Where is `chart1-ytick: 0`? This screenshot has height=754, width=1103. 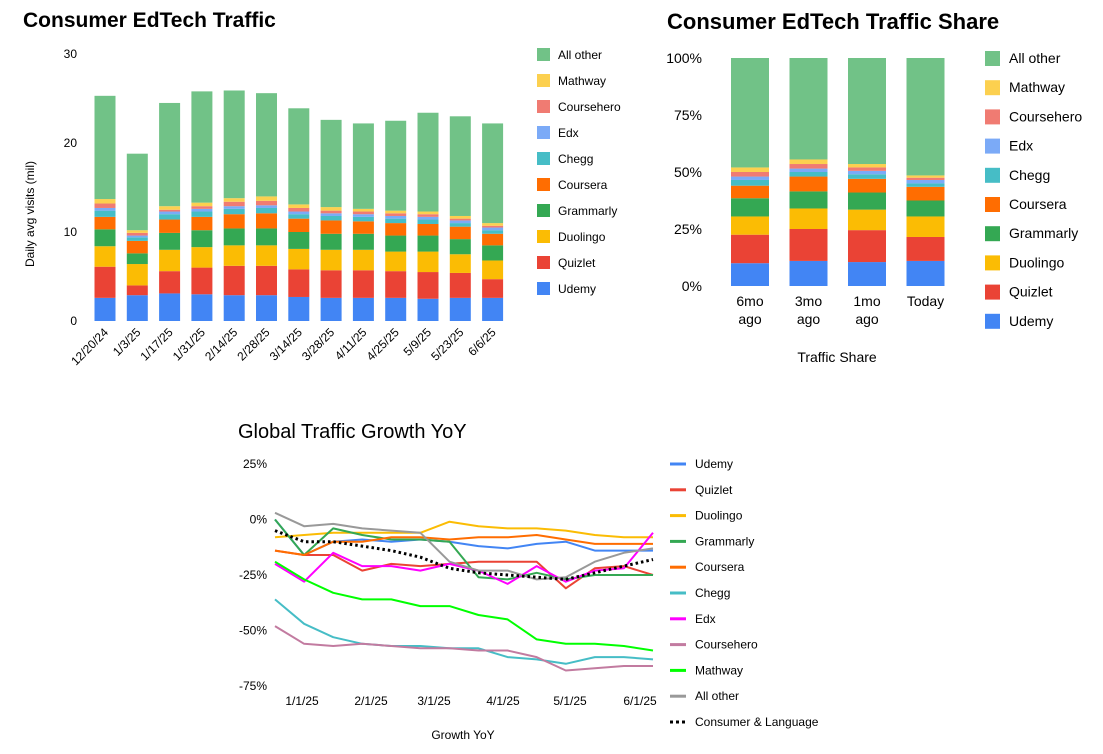 chart1-ytick: 0 is located at coordinates (73, 321).